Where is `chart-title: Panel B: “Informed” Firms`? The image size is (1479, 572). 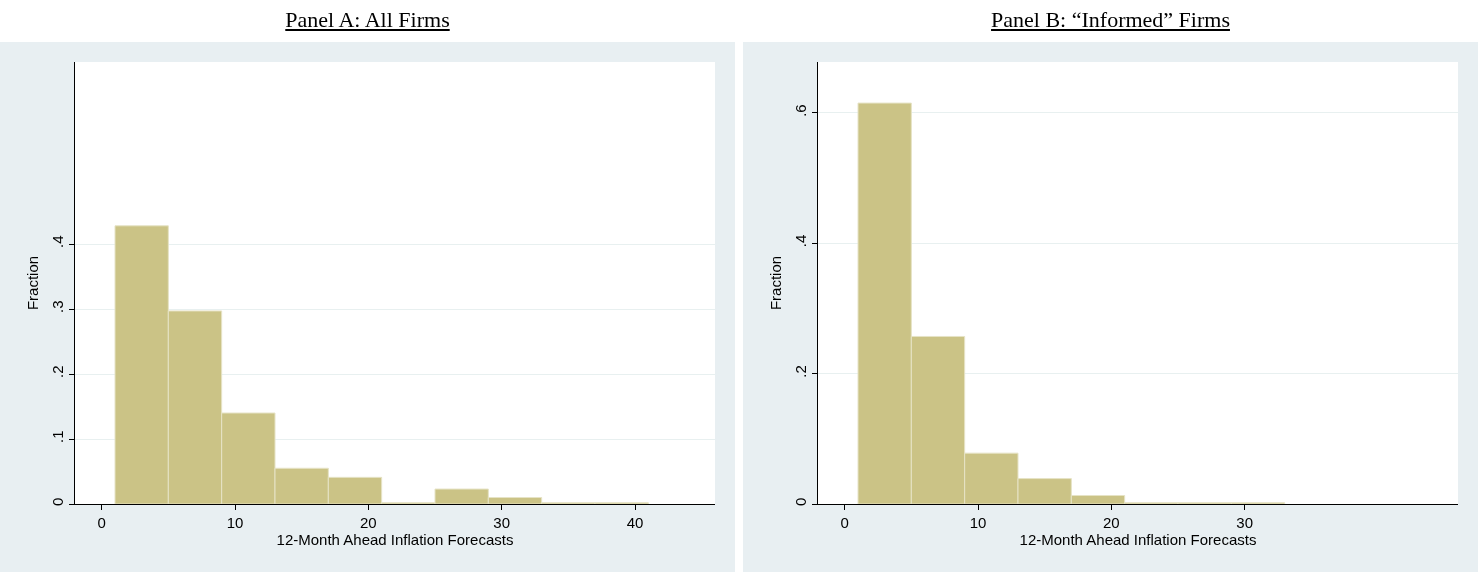
chart-title: Panel B: “Informed” Firms is located at coordinates (1110, 20).